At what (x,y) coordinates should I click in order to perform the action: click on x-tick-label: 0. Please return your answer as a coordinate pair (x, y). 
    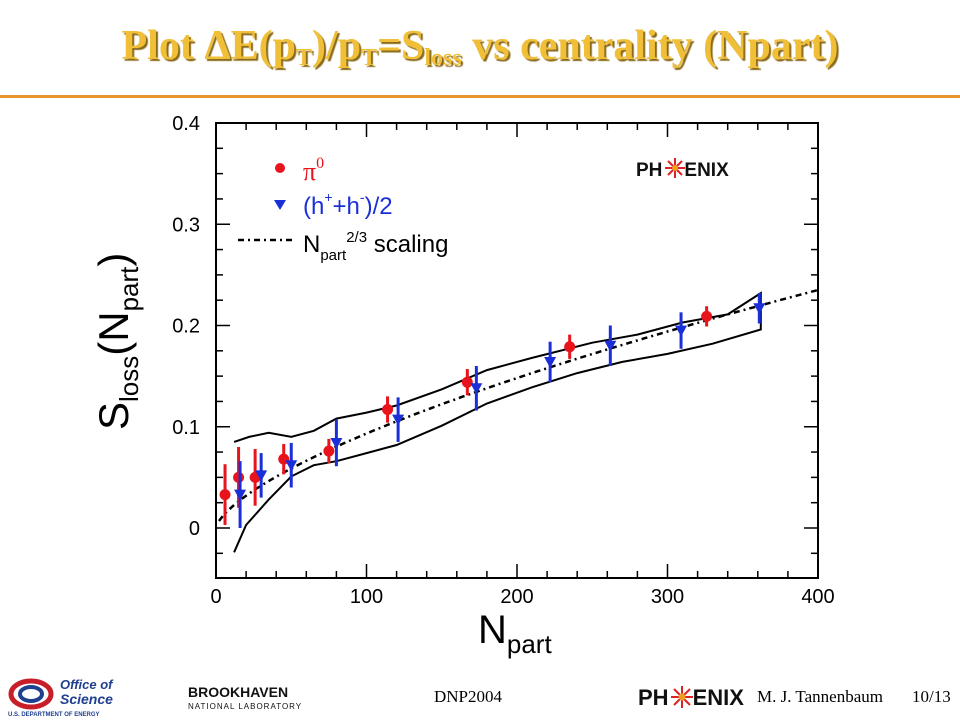
    Looking at the image, I should click on (215, 597).